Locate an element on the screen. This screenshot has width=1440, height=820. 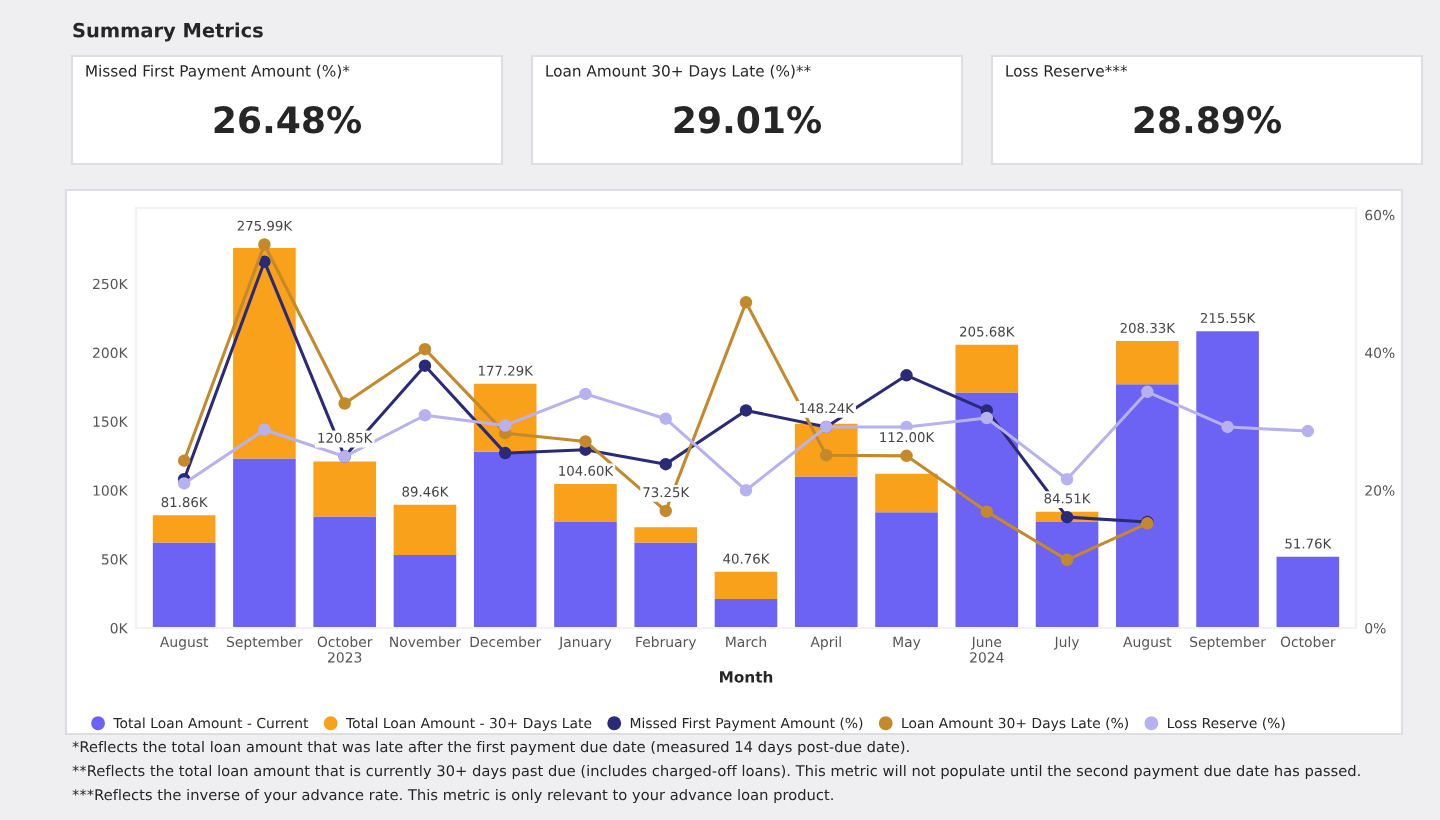
text: Summary Metrics is located at coordinates (168, 32).